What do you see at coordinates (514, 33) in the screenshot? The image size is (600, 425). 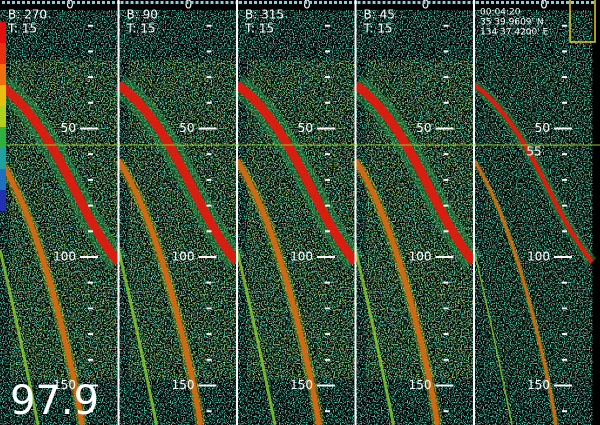 I see `longitude: 134 37.4200' E` at bounding box center [514, 33].